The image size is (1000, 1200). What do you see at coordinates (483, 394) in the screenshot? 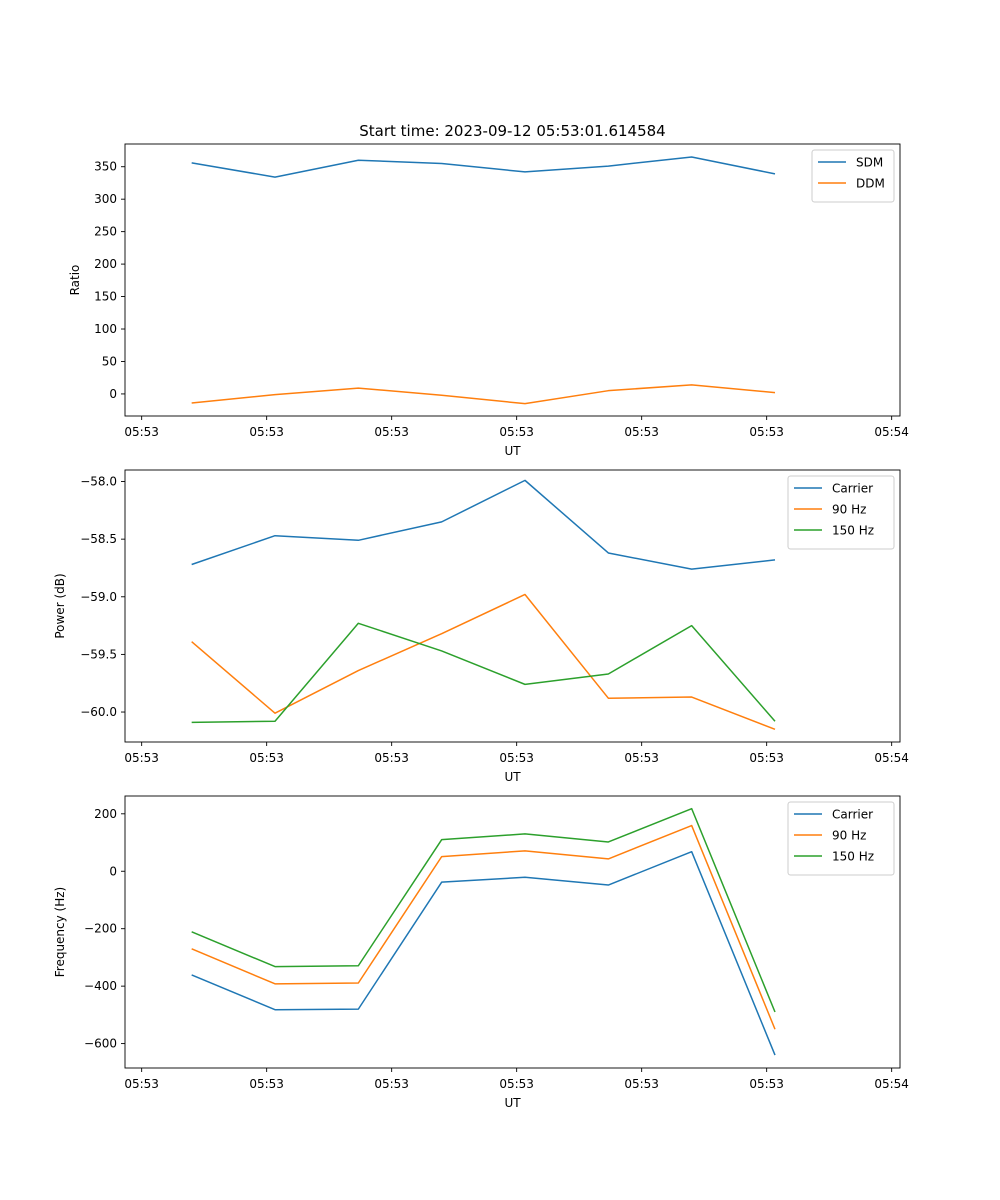
I see `series-line-ddm` at bounding box center [483, 394].